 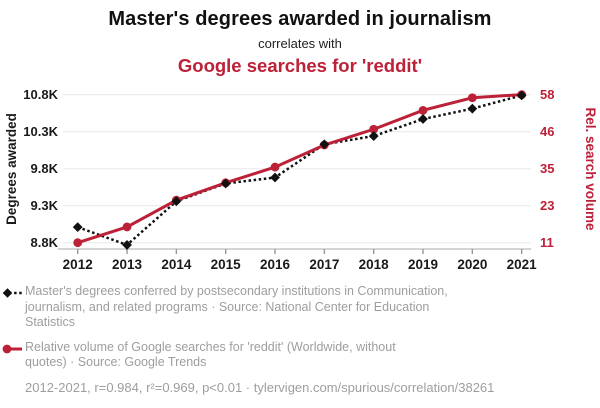 I want to click on y-axis-left-tick-label: 9.8K, so click(x=45, y=168).